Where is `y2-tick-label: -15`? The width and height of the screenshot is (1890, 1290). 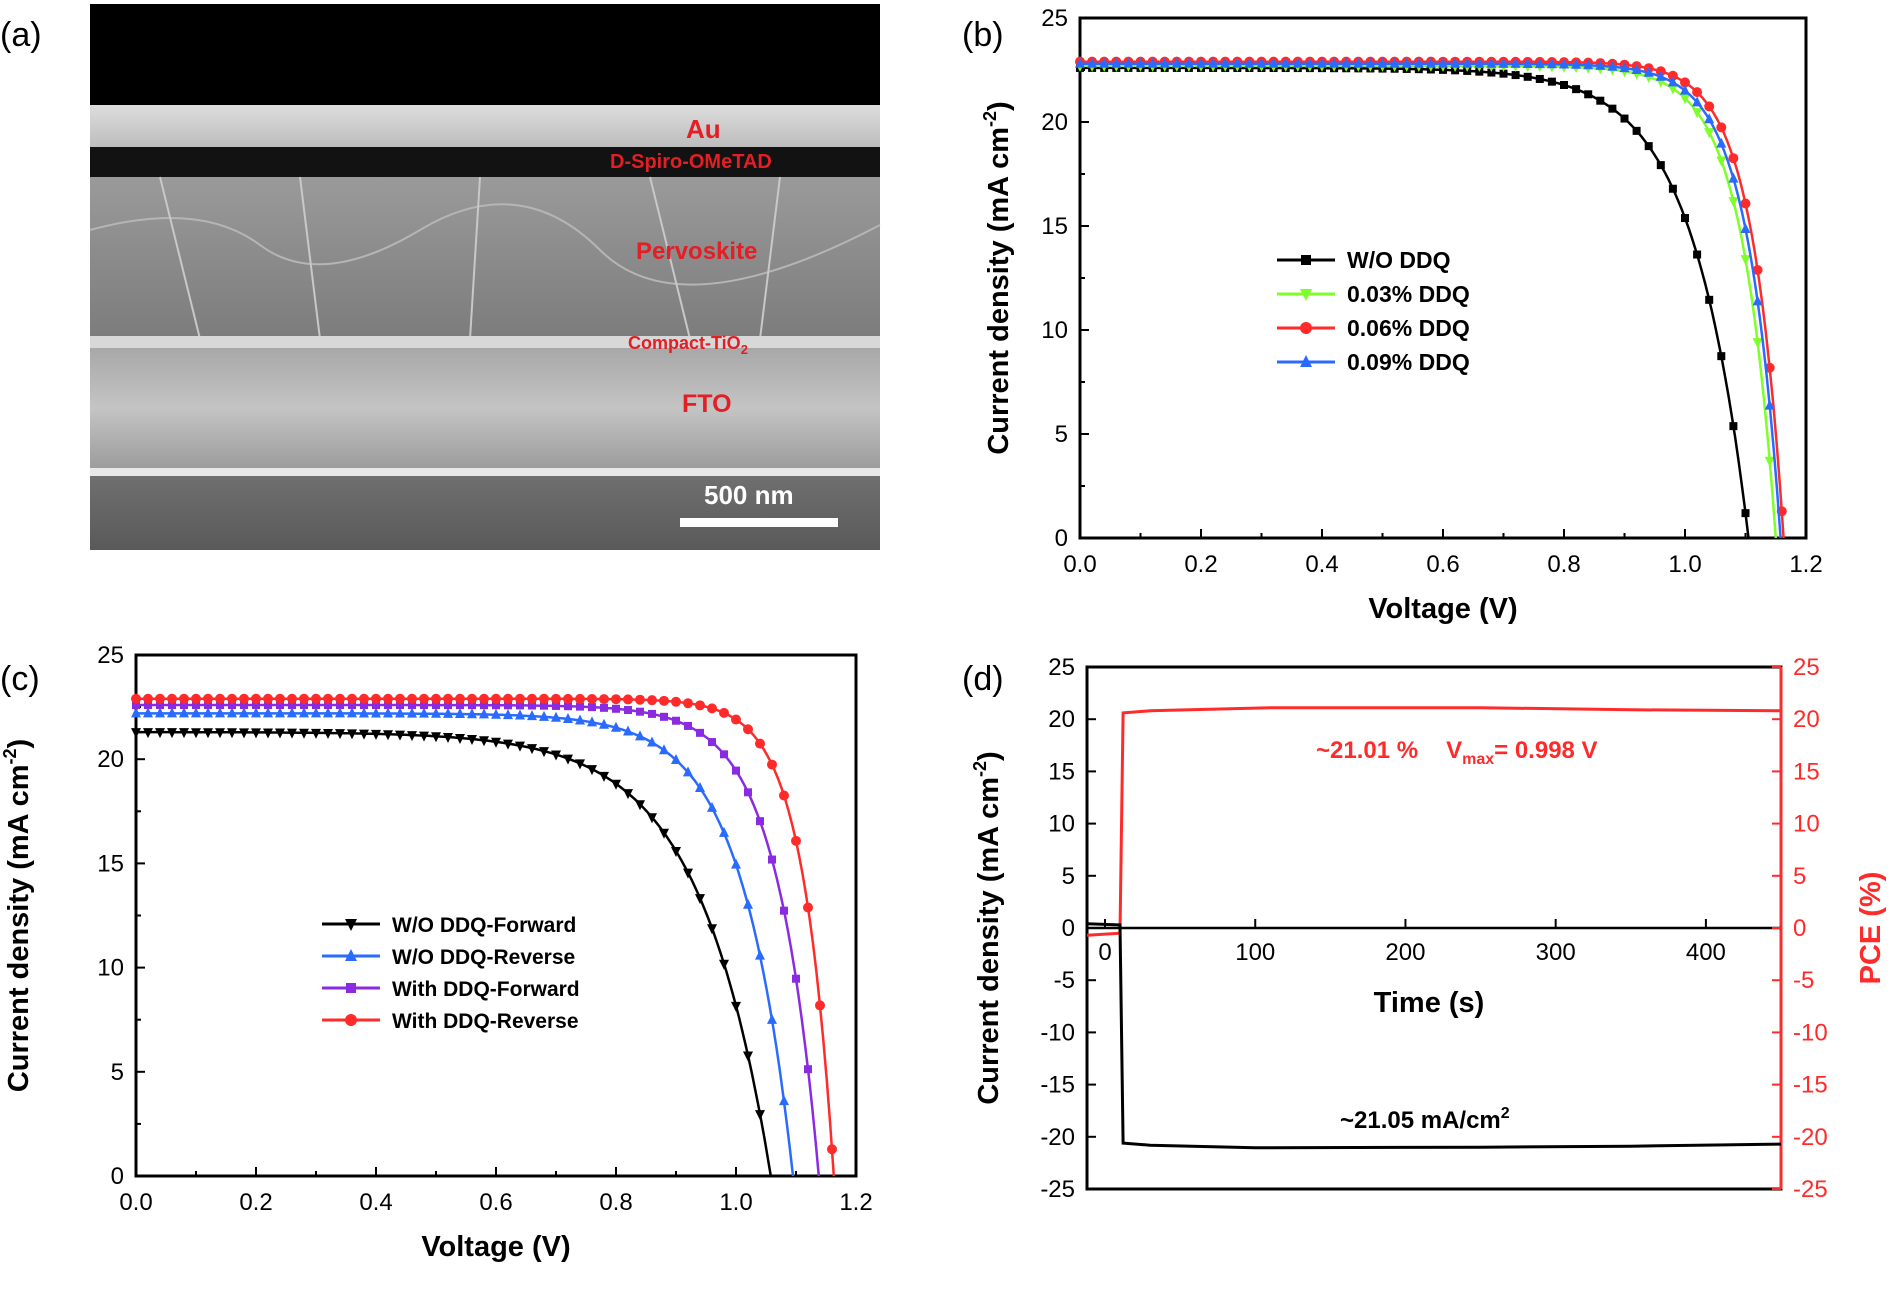 y2-tick-label: -15 is located at coordinates (1810, 1085).